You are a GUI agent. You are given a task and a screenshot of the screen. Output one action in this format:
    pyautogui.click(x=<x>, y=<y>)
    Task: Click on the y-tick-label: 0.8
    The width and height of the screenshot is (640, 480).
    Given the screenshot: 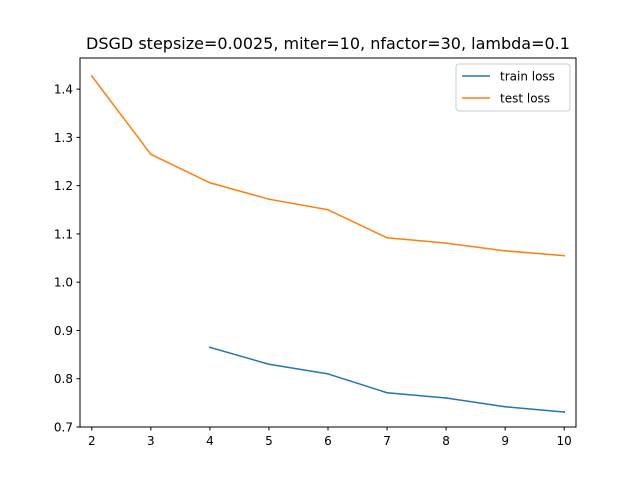 What is the action you would take?
    pyautogui.click(x=63, y=379)
    